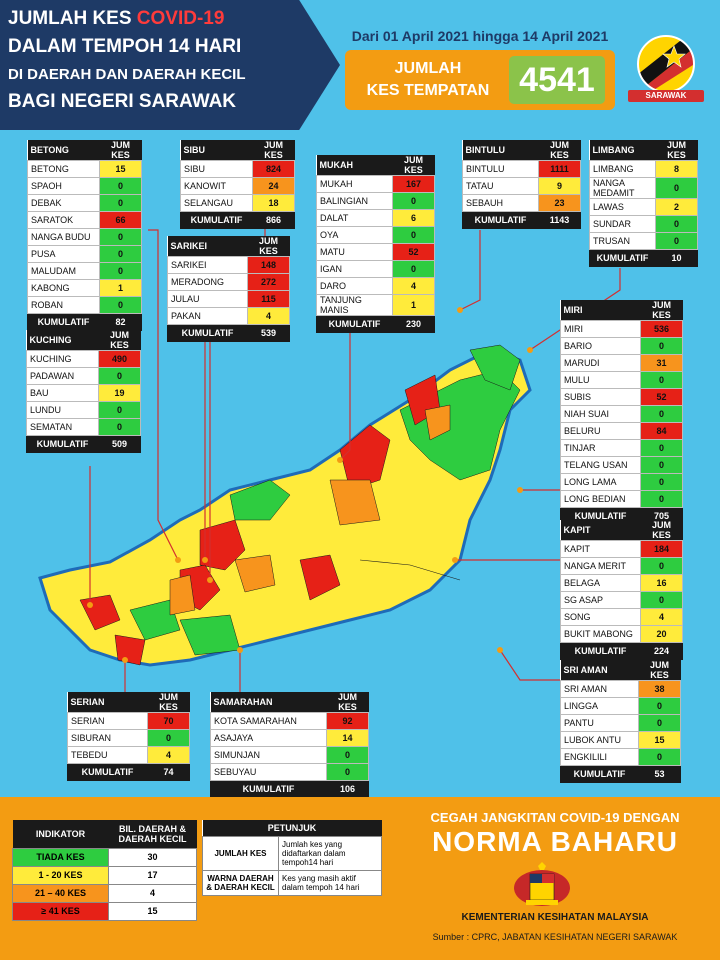 The image size is (720, 960). I want to click on table-row: KAPIT 184, so click(621, 549).